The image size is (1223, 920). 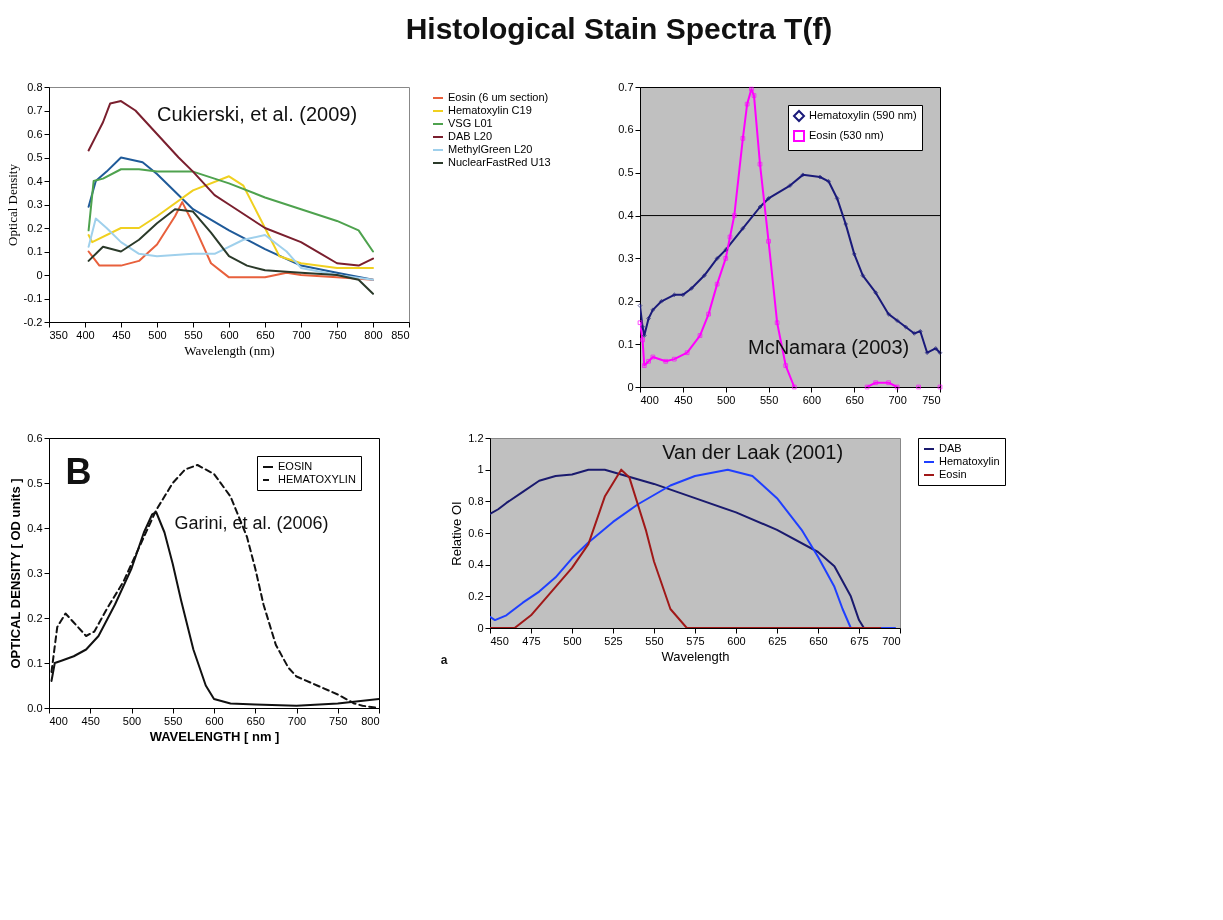 I want to click on y-axis-title: Optical Density, so click(x=12, y=204).